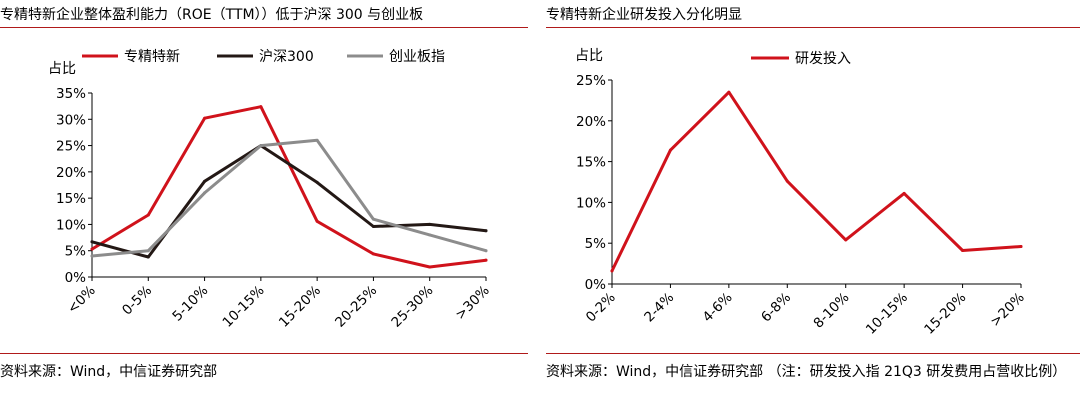  What do you see at coordinates (776, 307) in the screenshot?
I see `x-tick-label: 6-8%` at bounding box center [776, 307].